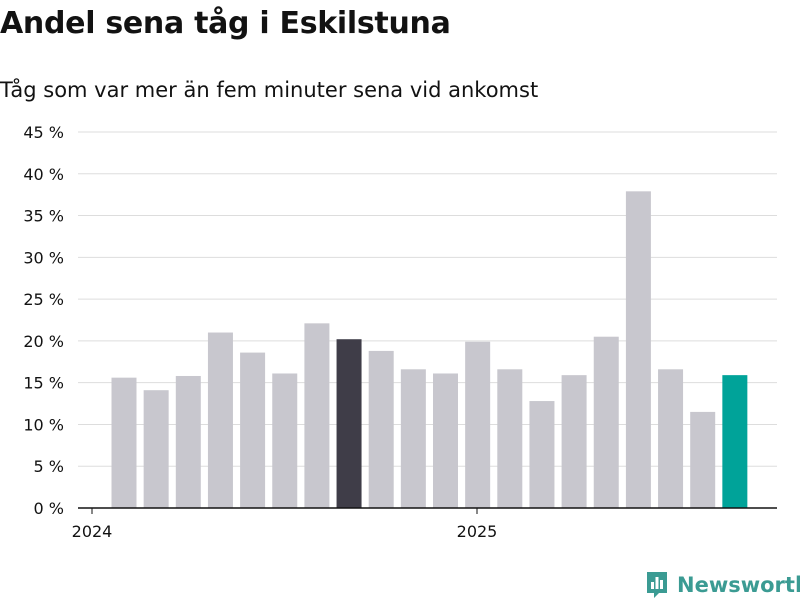  Describe the element at coordinates (477, 531) in the screenshot. I see `x-tick-label: 2025` at that location.